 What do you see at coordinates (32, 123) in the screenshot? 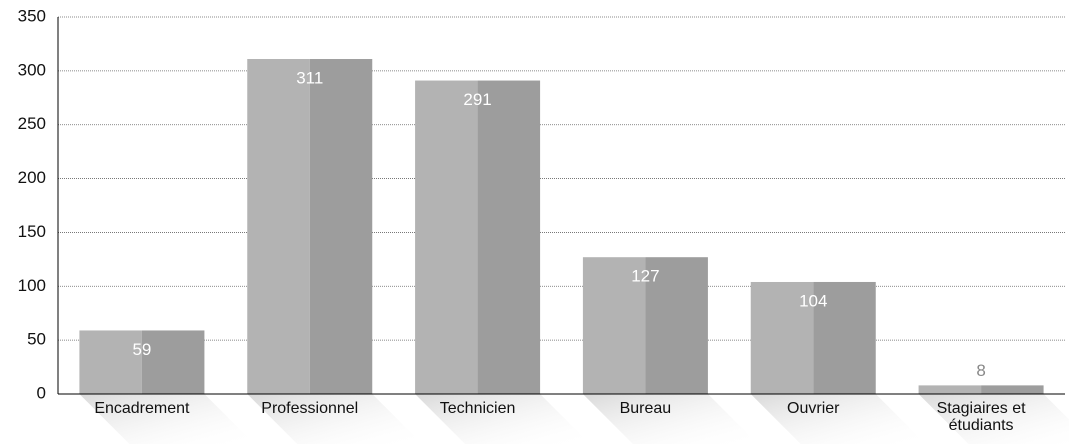
I see `y-tick-label: 250` at bounding box center [32, 123].